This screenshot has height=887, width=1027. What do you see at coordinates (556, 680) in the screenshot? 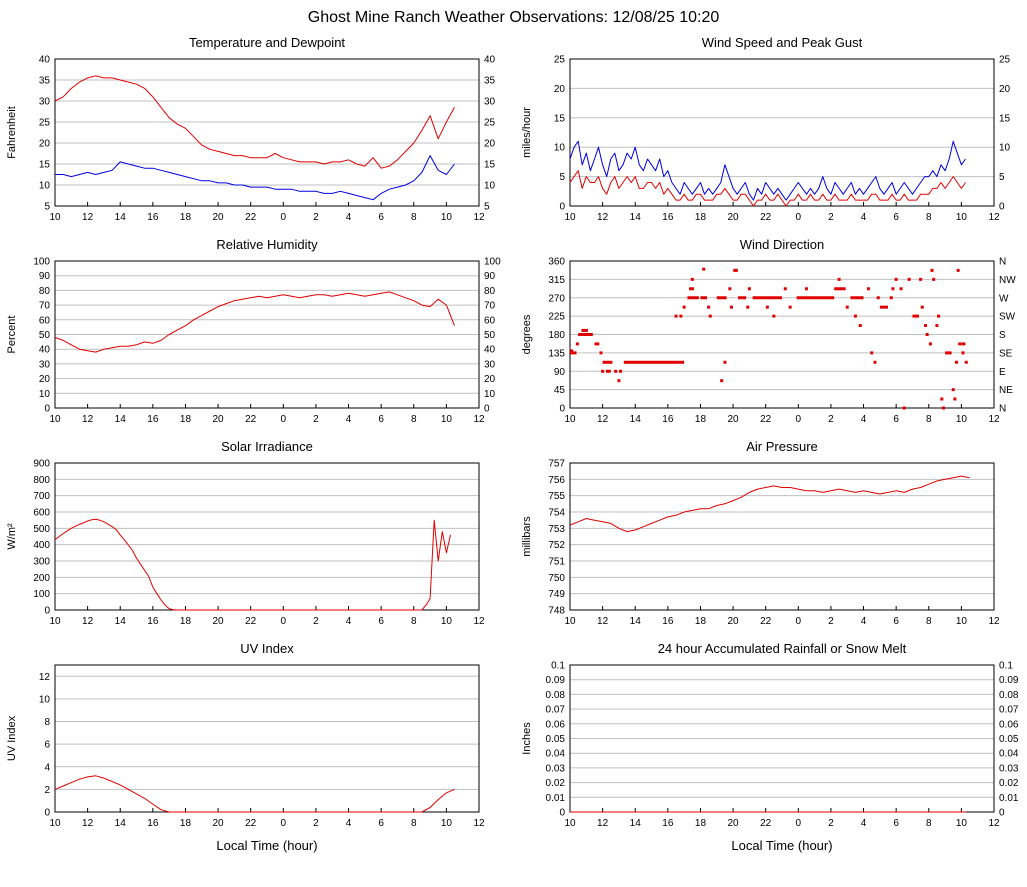
I see `y-tick-label: 0.09` at bounding box center [556, 680].